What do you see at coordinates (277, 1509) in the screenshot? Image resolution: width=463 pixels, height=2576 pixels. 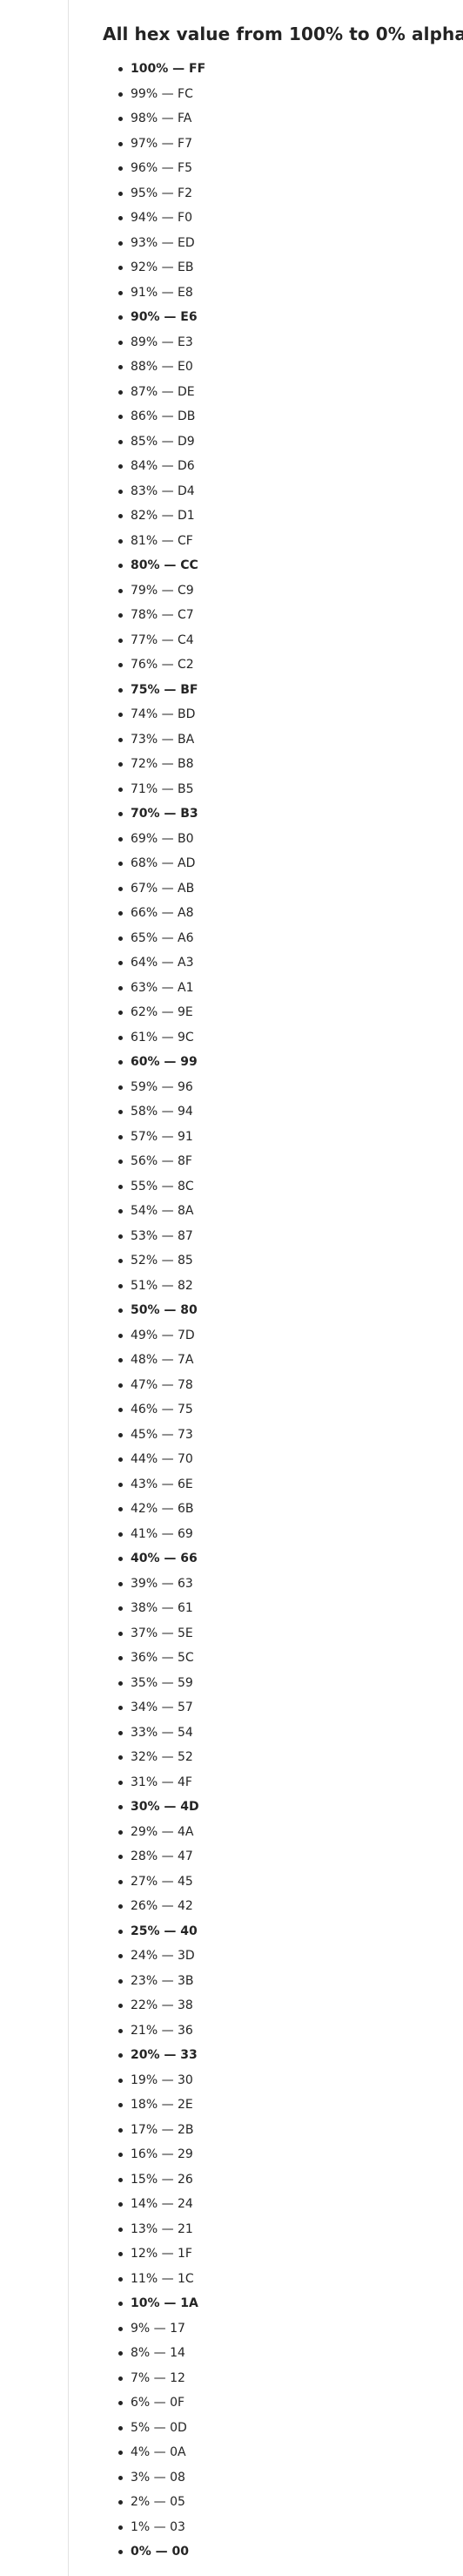 I see `list-item: 42% — 6B` at bounding box center [277, 1509].